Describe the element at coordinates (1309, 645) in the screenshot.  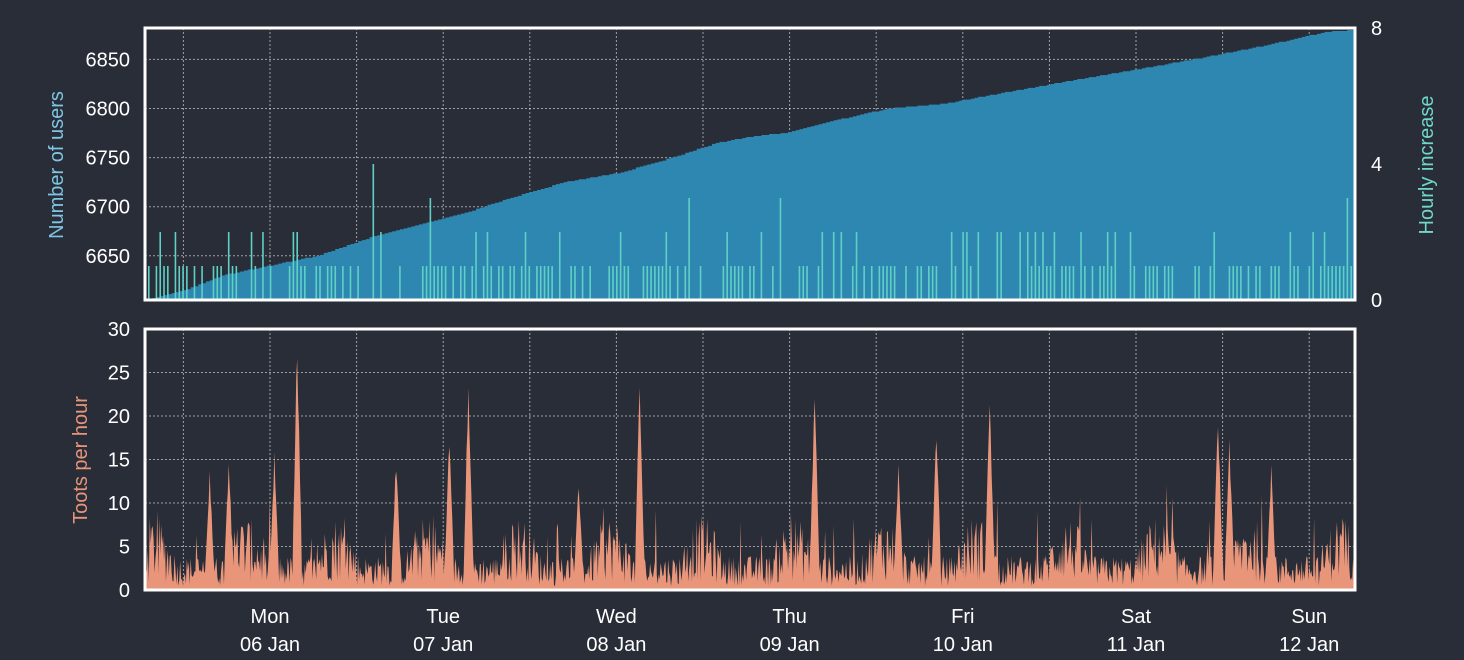
I see `date-tick-label: 12 Jan` at that location.